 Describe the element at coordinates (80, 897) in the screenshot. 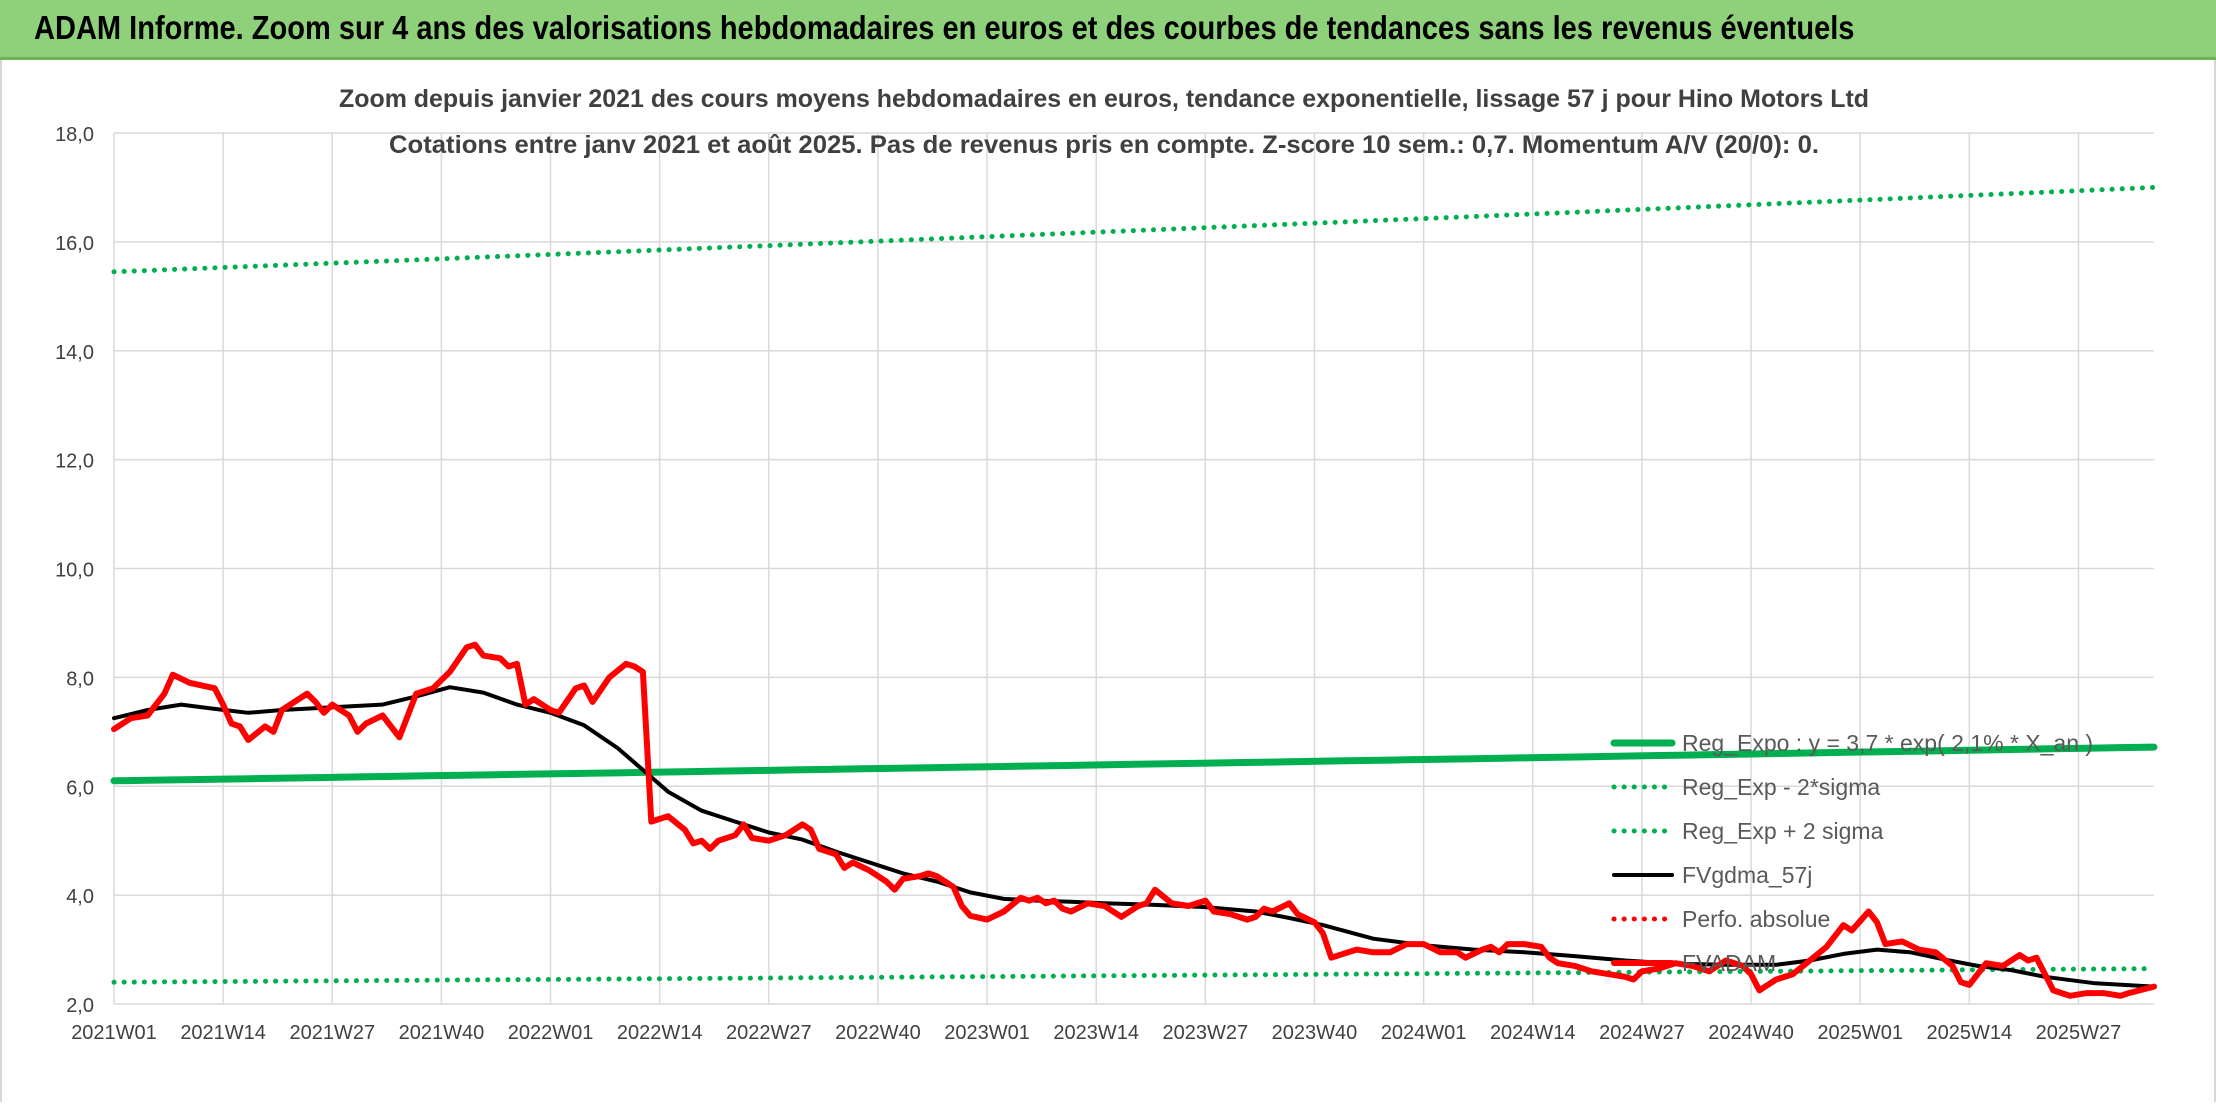

I see `y-tick-label: 4,0` at that location.